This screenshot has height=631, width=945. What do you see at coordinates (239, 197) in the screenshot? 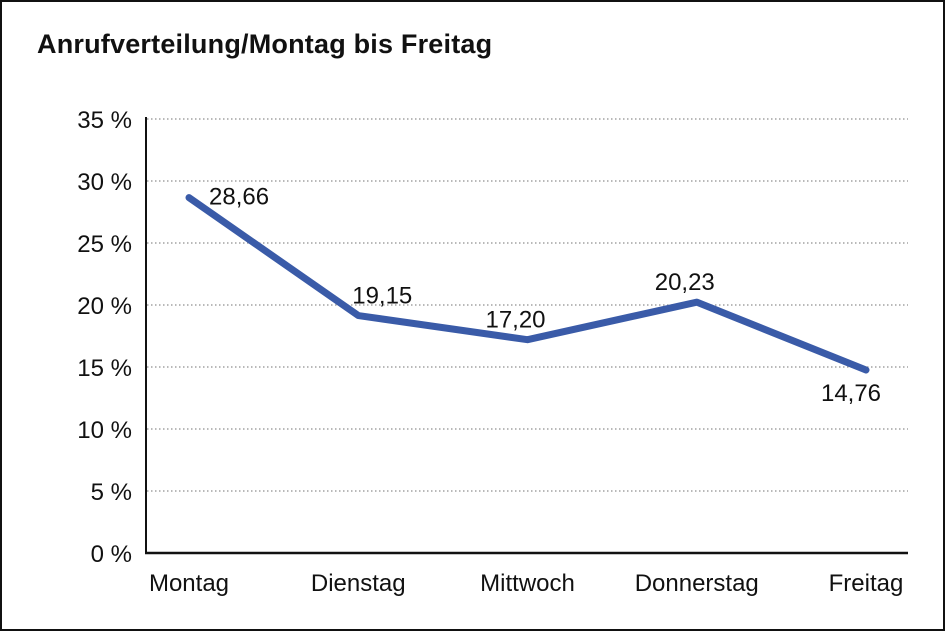
I see `data-point-label: 28,66` at bounding box center [239, 197].